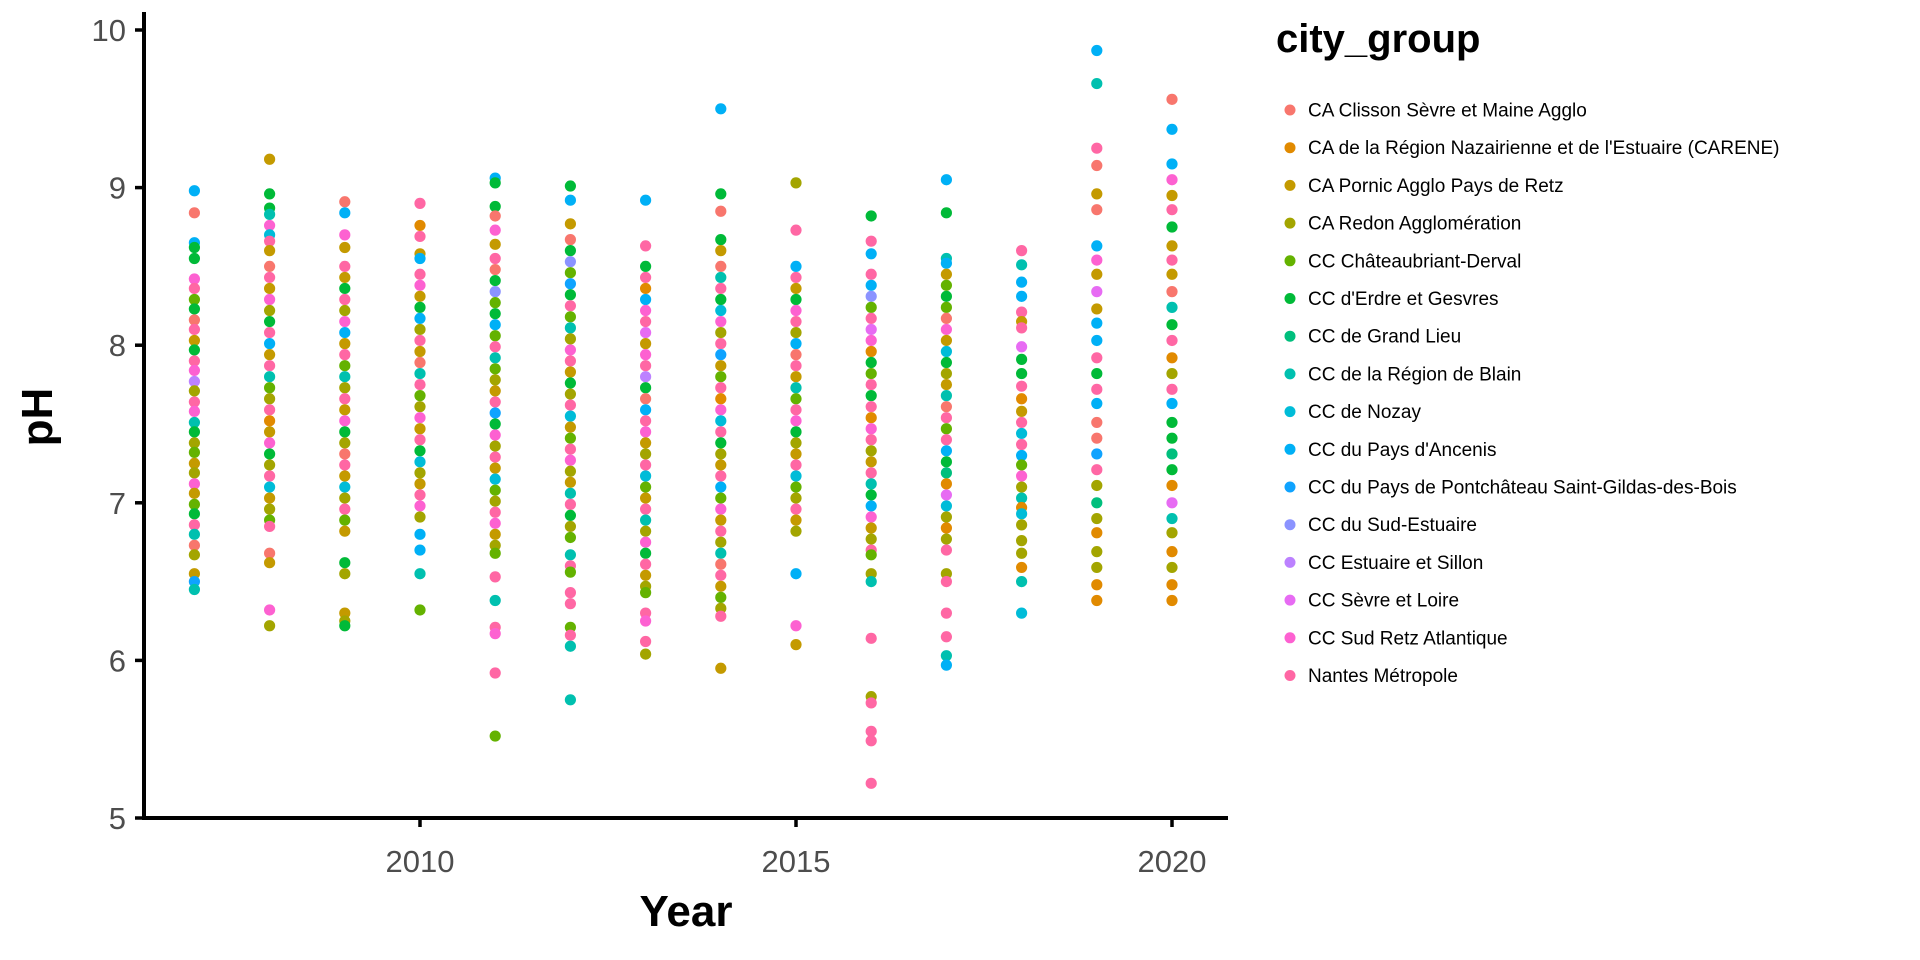  What do you see at coordinates (1402, 261) in the screenshot?
I see `legend-item: CC Châteaubriant-Derval` at bounding box center [1402, 261].